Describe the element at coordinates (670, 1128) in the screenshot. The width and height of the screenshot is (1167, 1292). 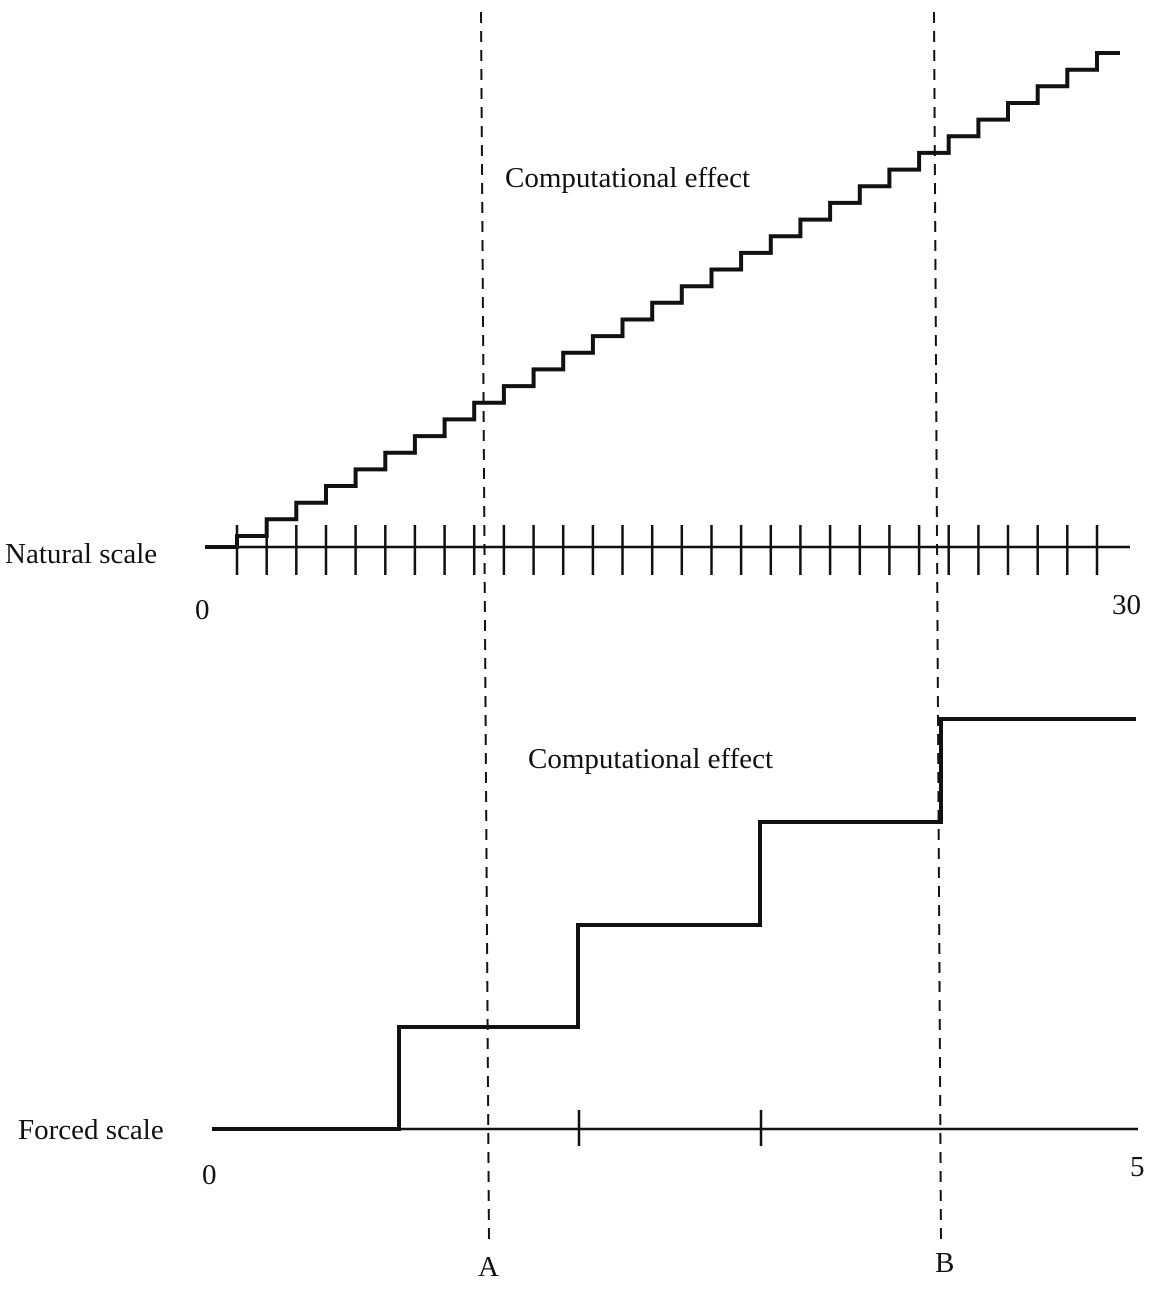
I see `forced-scale-ticks` at that location.